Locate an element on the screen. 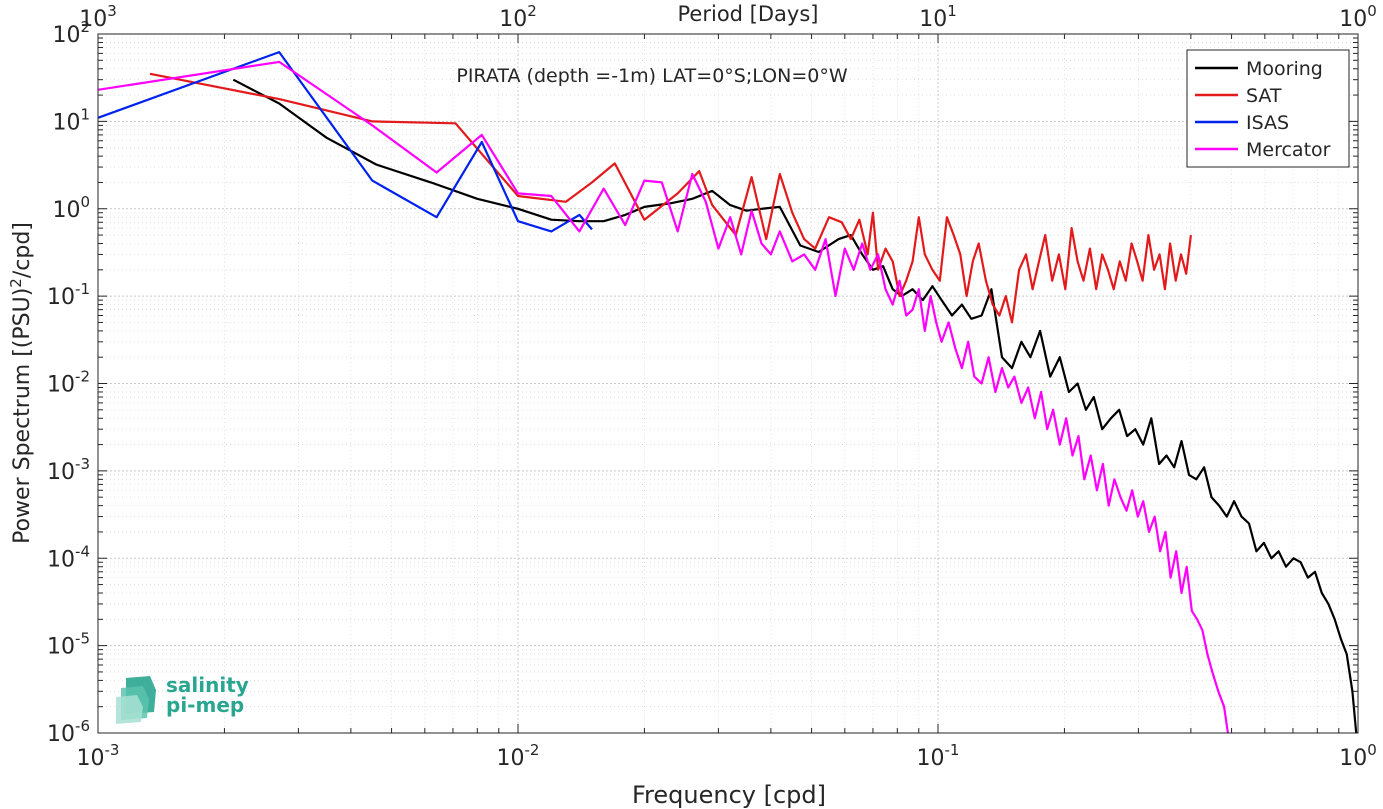 Image resolution: width=1383 pixels, height=809 pixels. y-tick-label: 10⁻⁵ is located at coordinates (68, 645).